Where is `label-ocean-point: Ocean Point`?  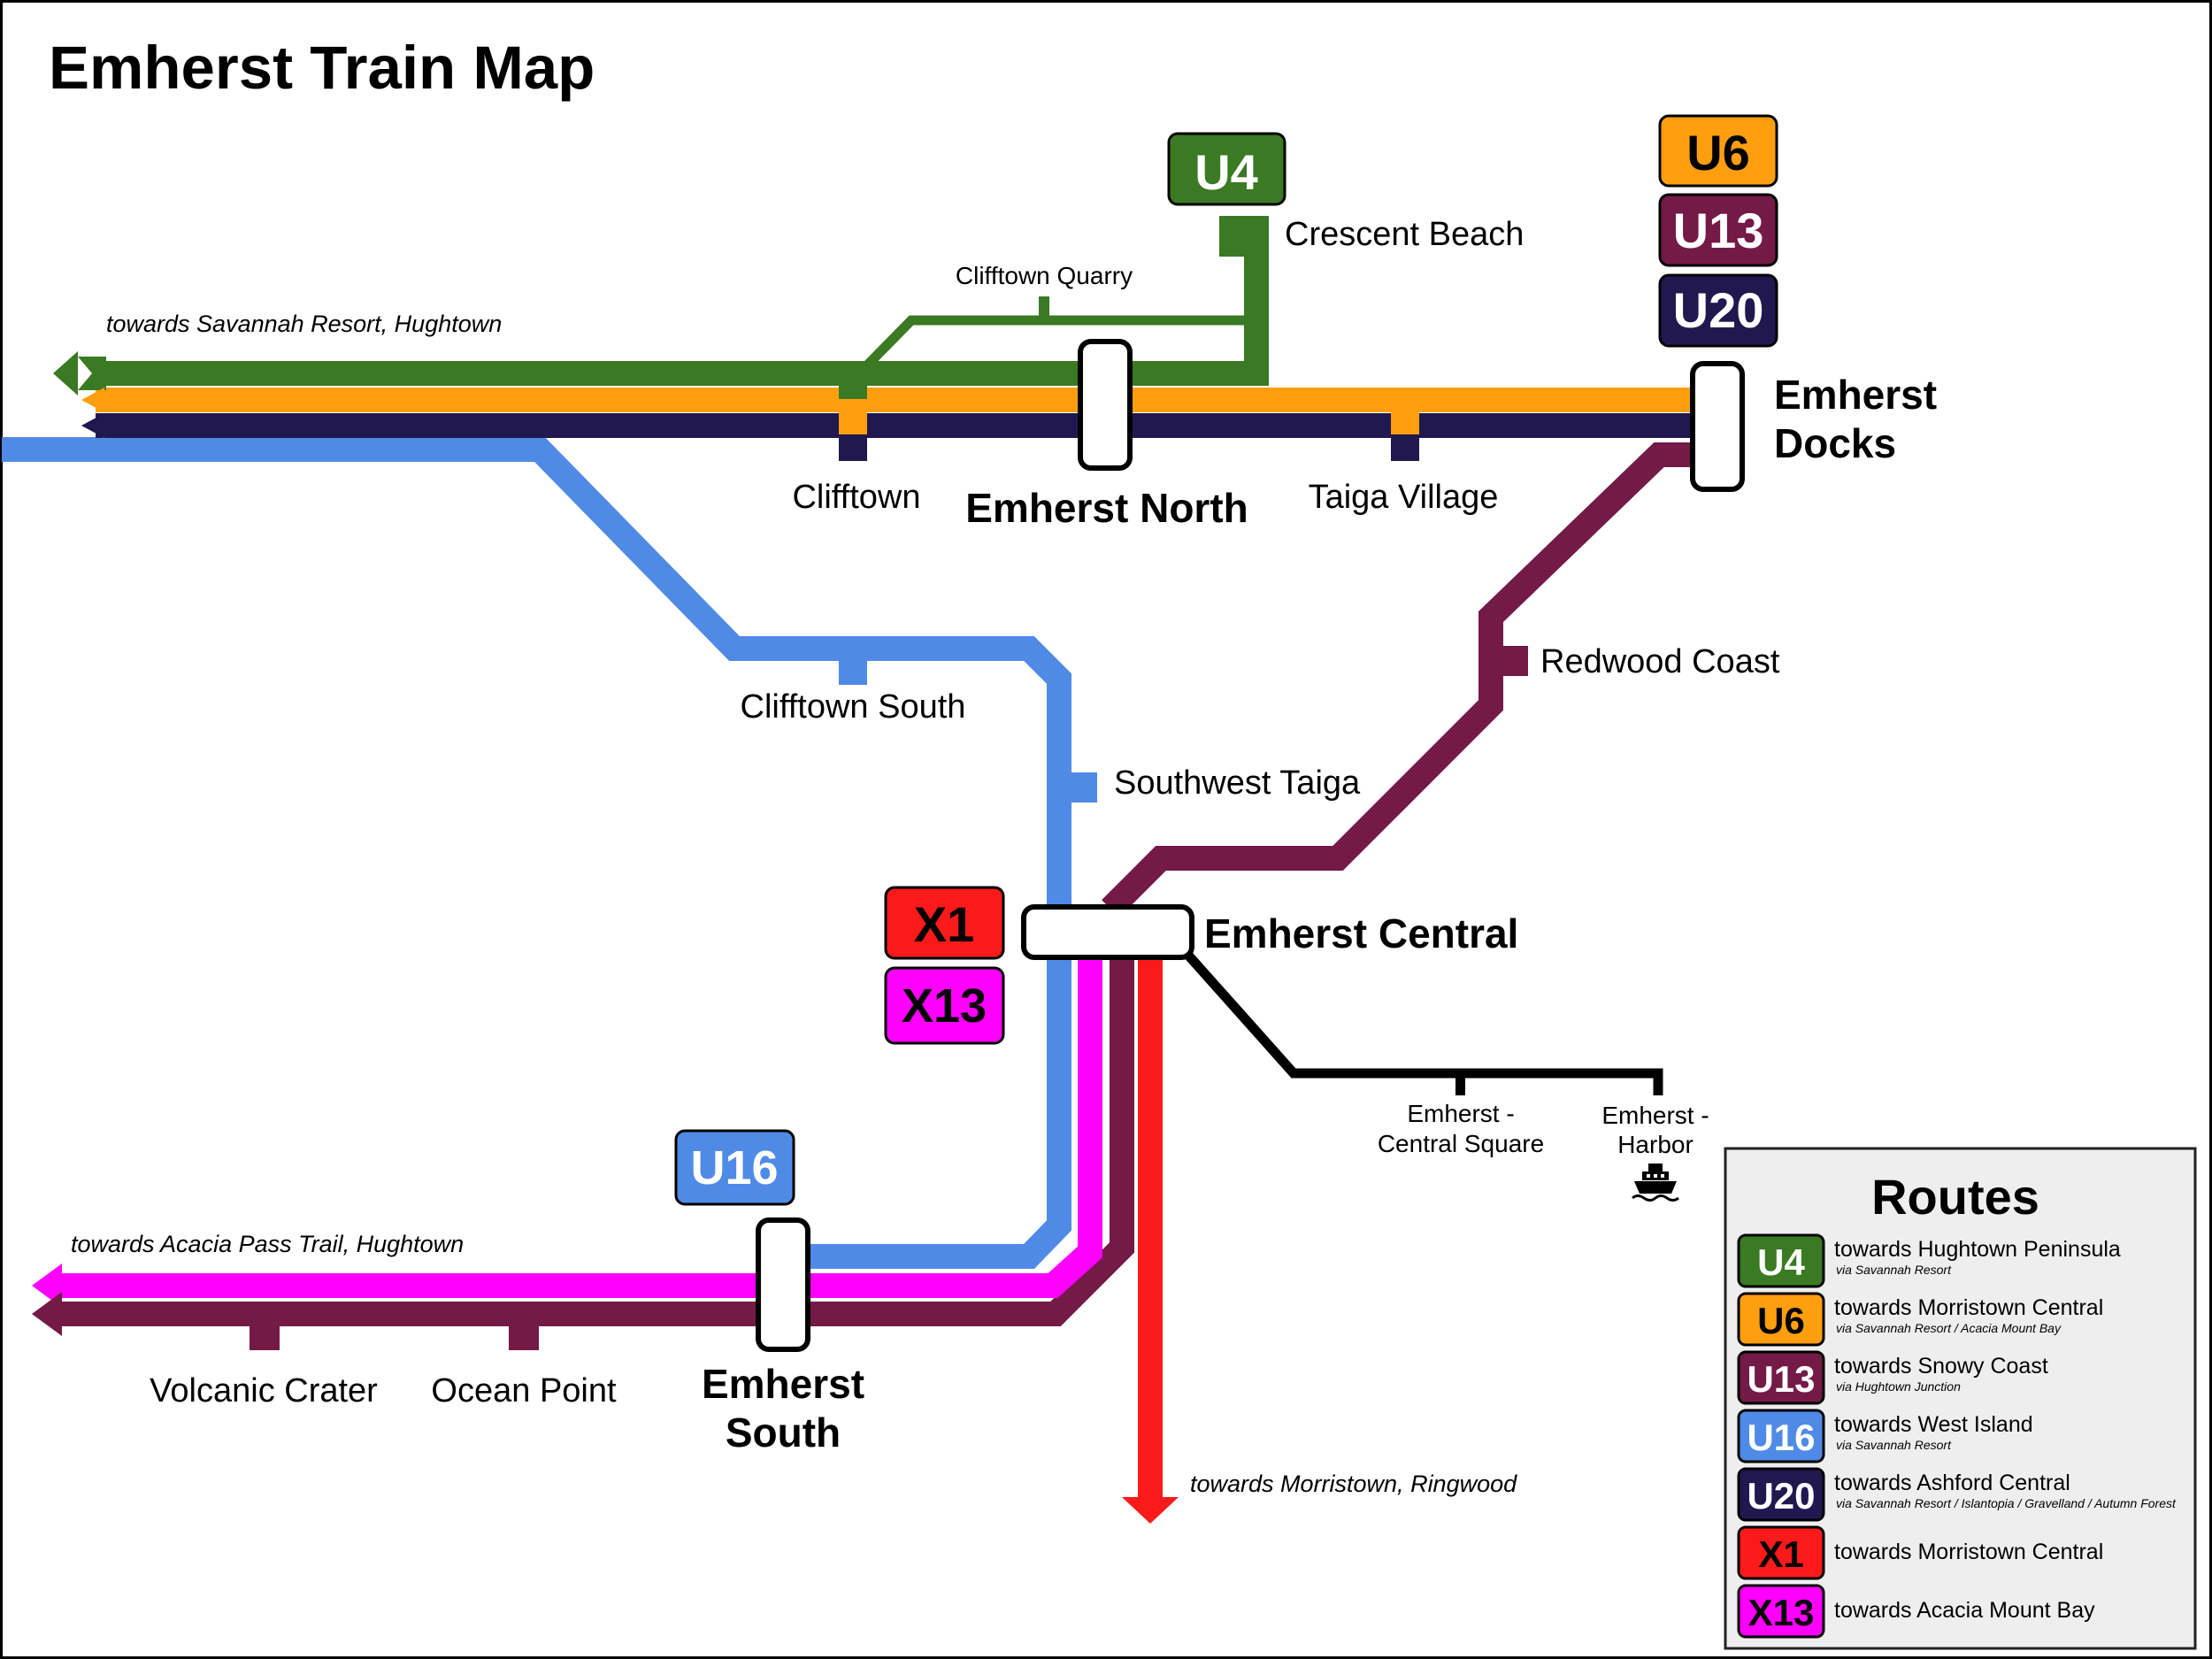 label-ocean-point: Ocean Point is located at coordinates (524, 1391).